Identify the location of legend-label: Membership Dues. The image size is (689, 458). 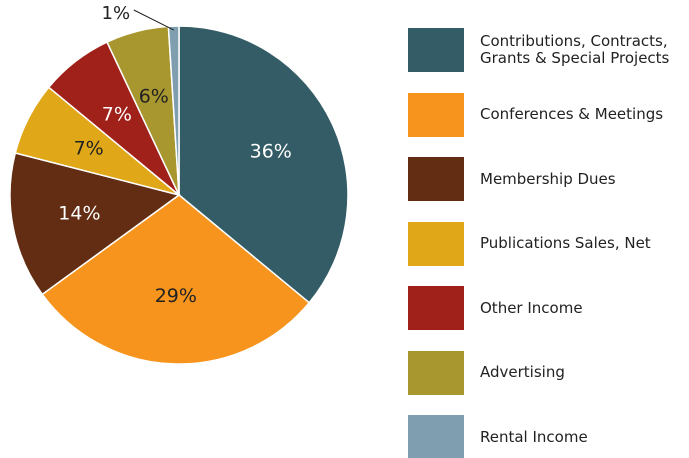
(548, 178).